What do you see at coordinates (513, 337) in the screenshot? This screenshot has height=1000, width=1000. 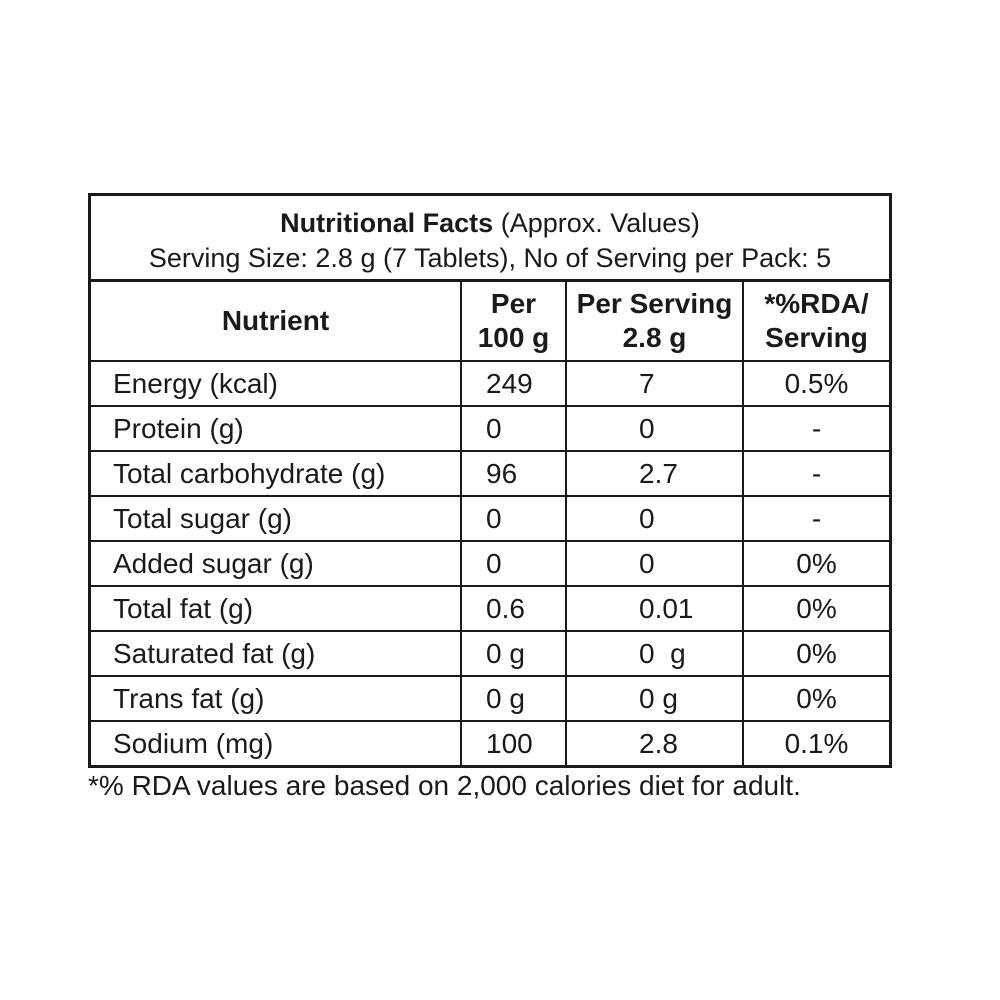 I see `header-line: 100 g` at bounding box center [513, 337].